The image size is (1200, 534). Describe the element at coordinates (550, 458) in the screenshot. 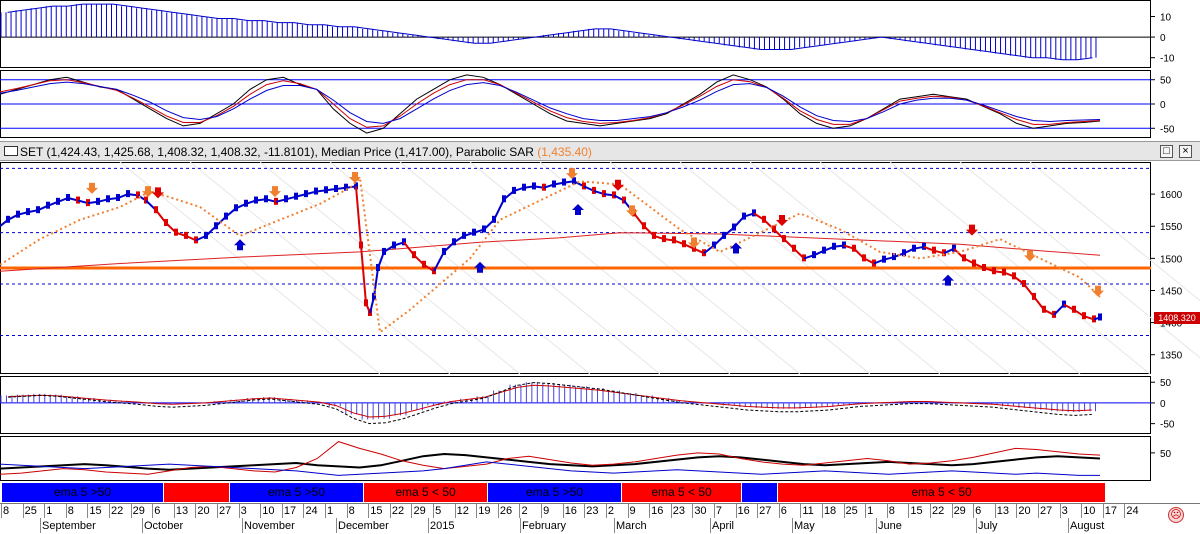

I see `series-line-red` at that location.